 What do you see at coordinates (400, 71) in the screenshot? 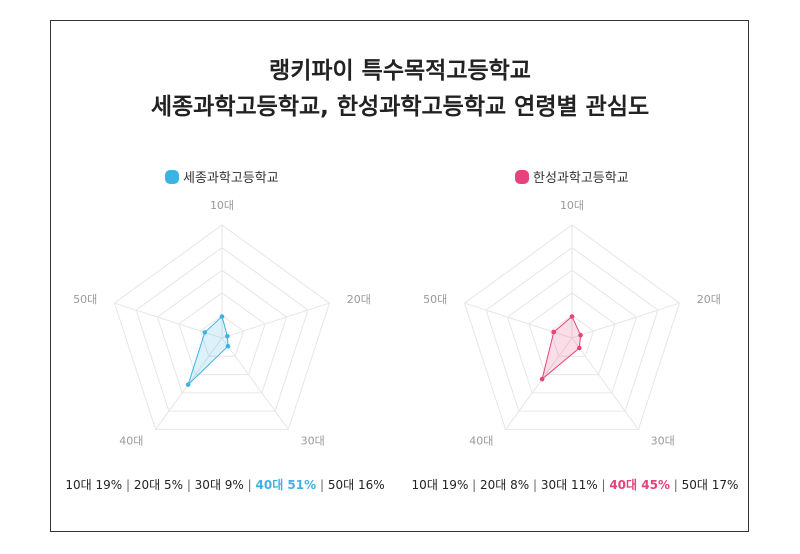
I see `chart-title-line-1: 랭키파이 특수목적고등학교` at bounding box center [400, 71].